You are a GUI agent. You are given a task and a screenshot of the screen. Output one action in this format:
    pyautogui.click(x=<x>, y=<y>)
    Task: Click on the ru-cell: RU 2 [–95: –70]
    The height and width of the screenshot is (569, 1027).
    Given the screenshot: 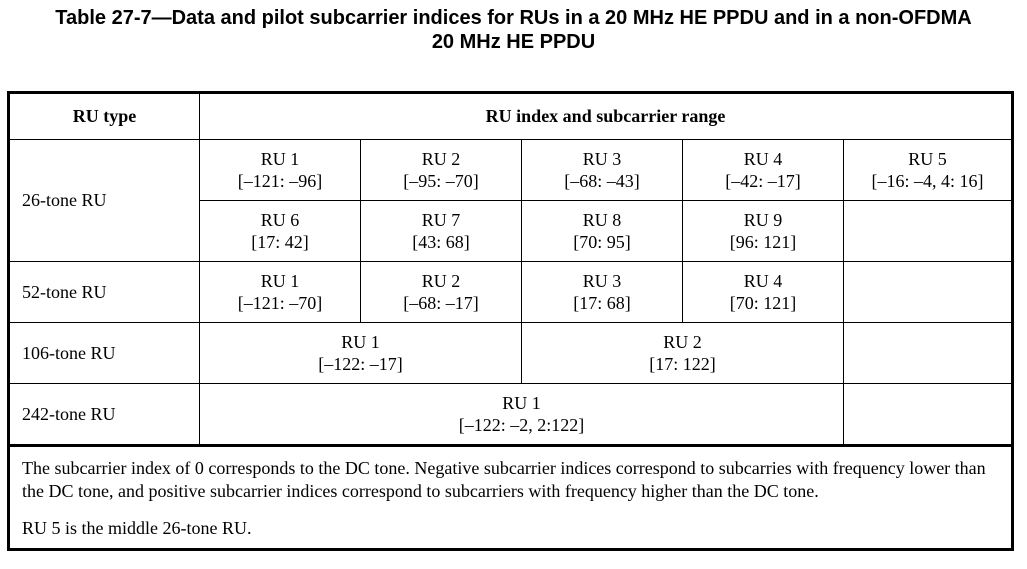 What is the action you would take?
    pyautogui.click(x=441, y=170)
    